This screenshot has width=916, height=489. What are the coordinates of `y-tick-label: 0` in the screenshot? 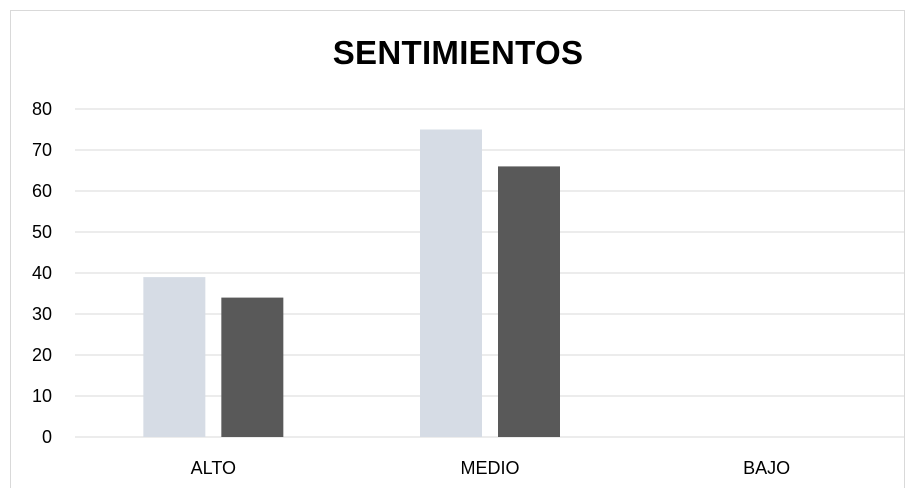 It's located at (47, 437).